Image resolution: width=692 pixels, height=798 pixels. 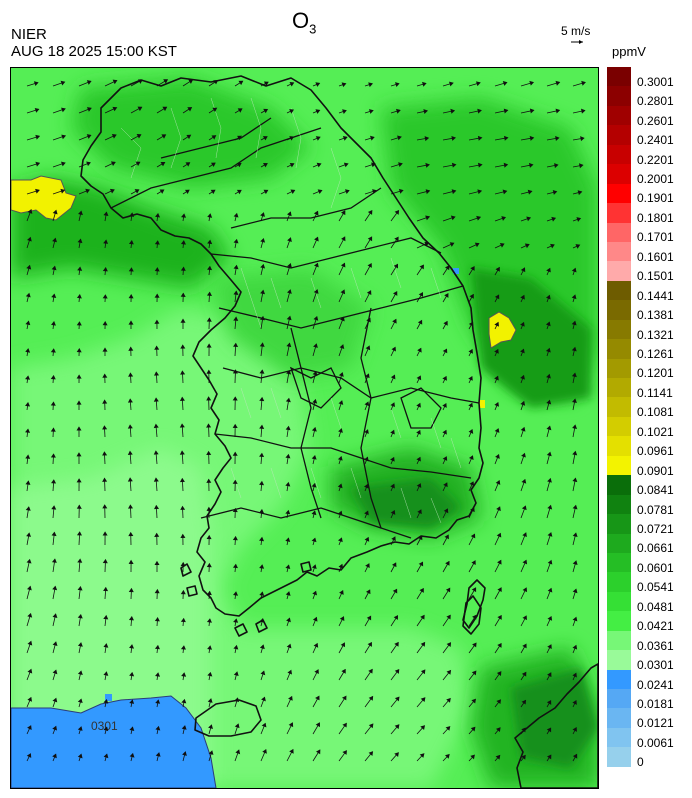 I want to click on colorbar-tick-label: 0.1501, so click(x=655, y=276).